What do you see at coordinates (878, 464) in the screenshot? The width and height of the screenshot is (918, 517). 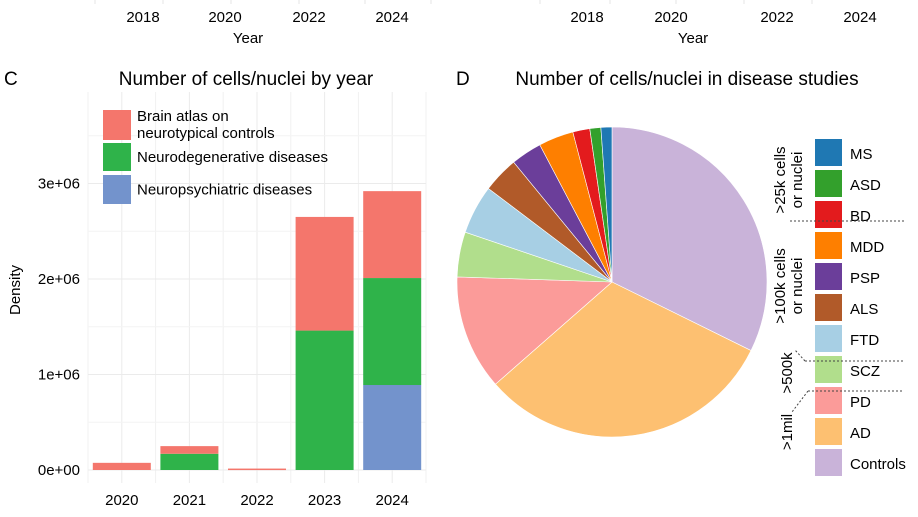 I see `legend-label: Controls` at bounding box center [878, 464].